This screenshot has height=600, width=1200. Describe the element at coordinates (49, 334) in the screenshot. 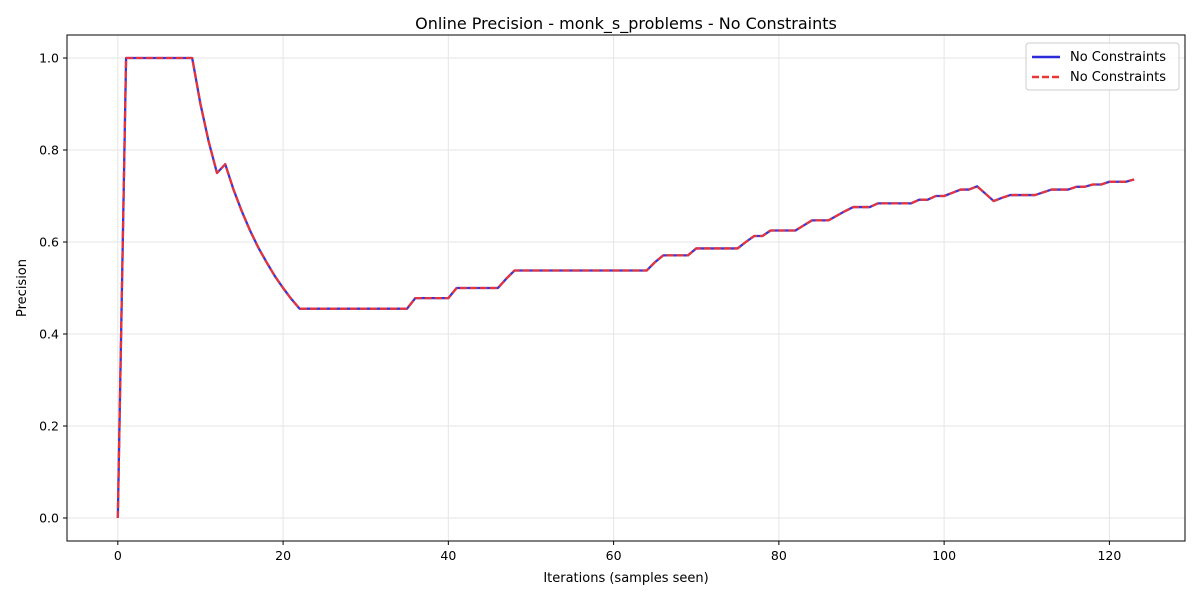

I see `y-tick-label: 0.4` at that location.